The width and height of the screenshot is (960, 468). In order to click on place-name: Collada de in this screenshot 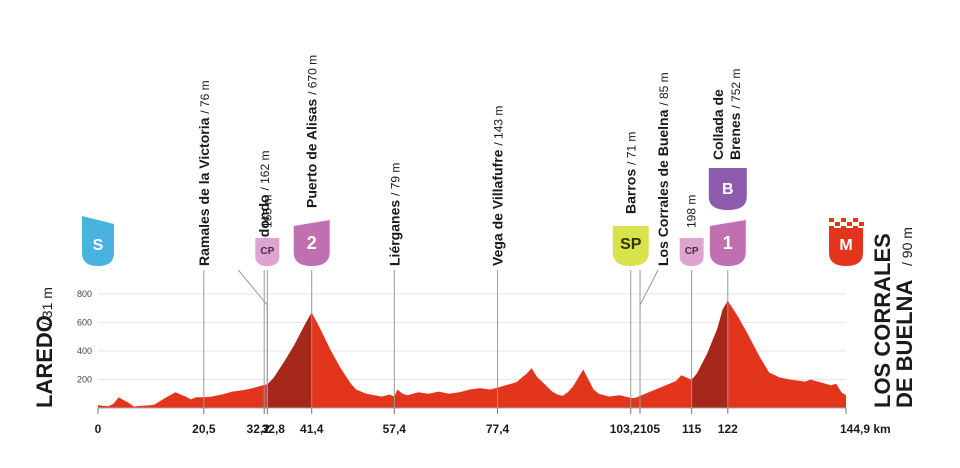, I will do `click(718, 124)`.